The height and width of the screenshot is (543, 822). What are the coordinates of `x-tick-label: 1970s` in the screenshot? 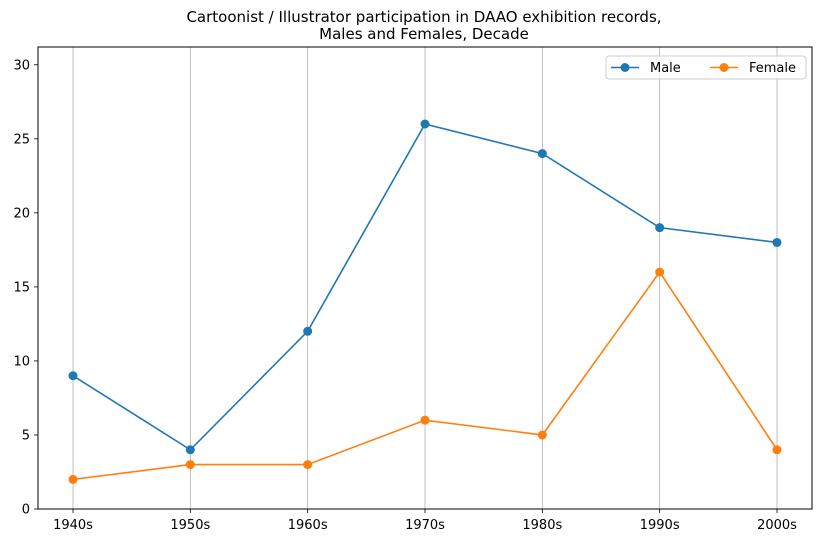 It's located at (425, 525).